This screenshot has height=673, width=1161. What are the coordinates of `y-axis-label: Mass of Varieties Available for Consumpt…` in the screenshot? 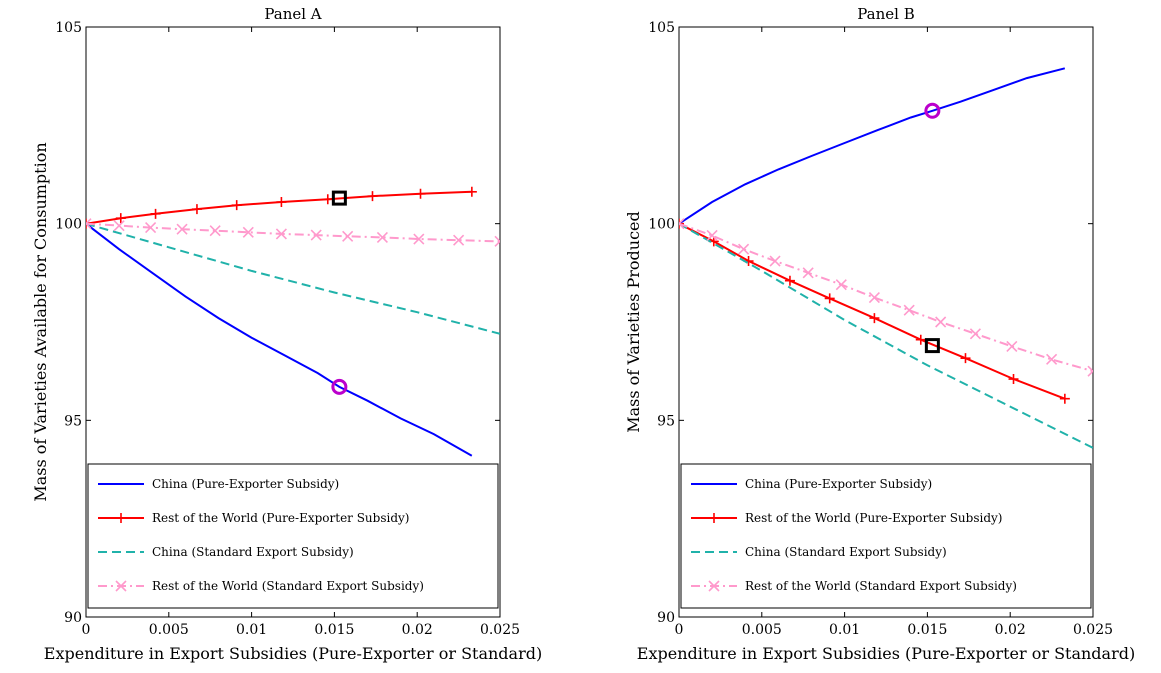 It's located at (40, 321).